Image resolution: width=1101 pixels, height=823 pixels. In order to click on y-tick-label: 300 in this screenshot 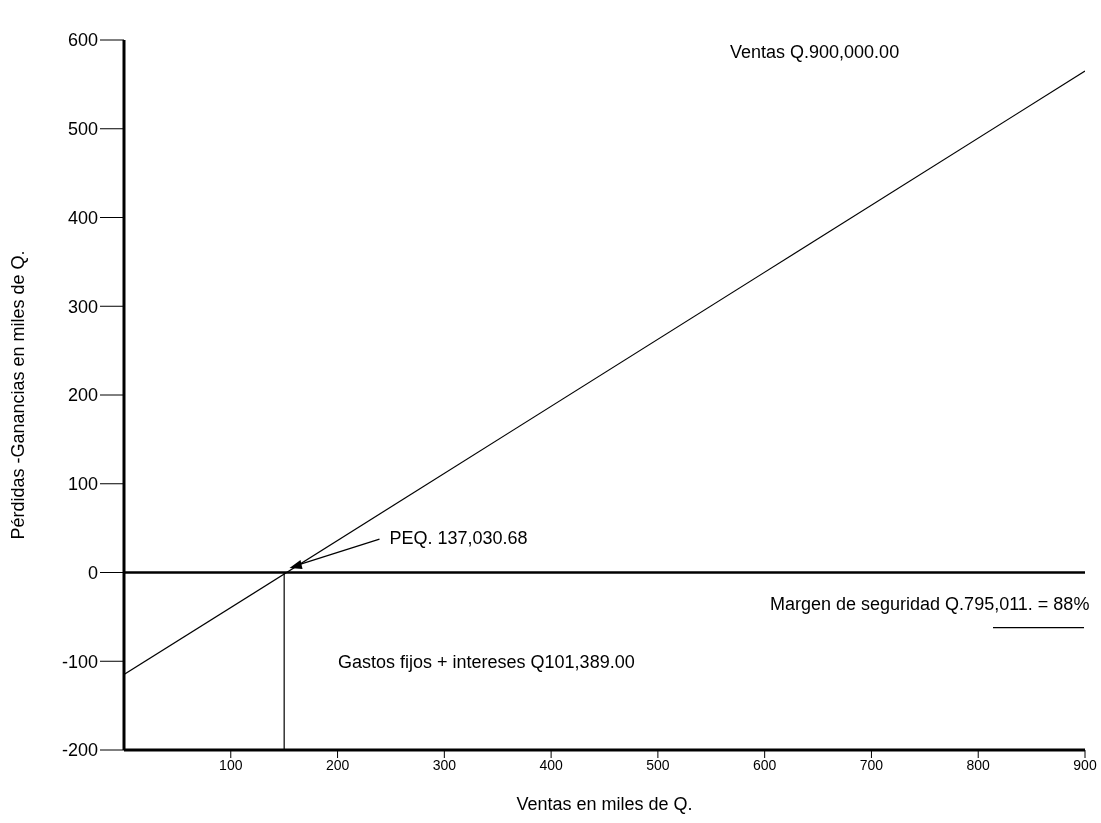, I will do `click(82, 306)`.